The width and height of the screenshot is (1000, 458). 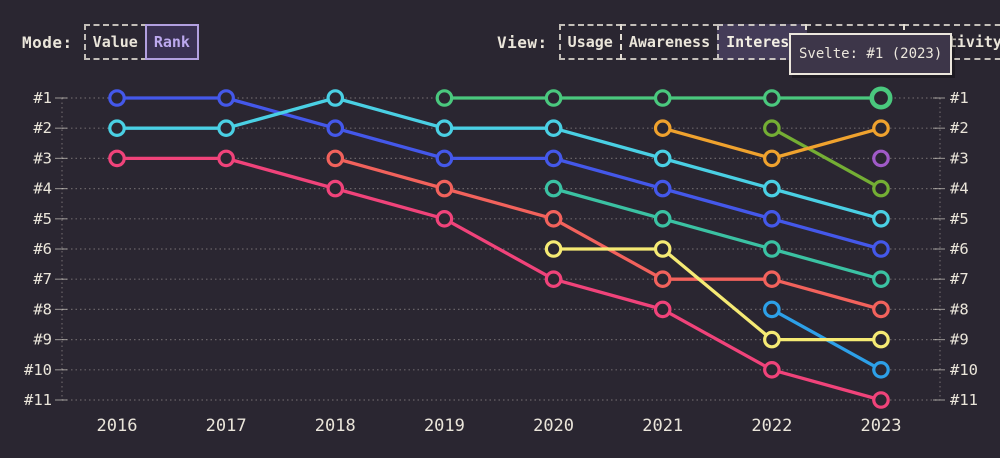 I want to click on y-tick-label-left: #1, so click(x=42, y=98).